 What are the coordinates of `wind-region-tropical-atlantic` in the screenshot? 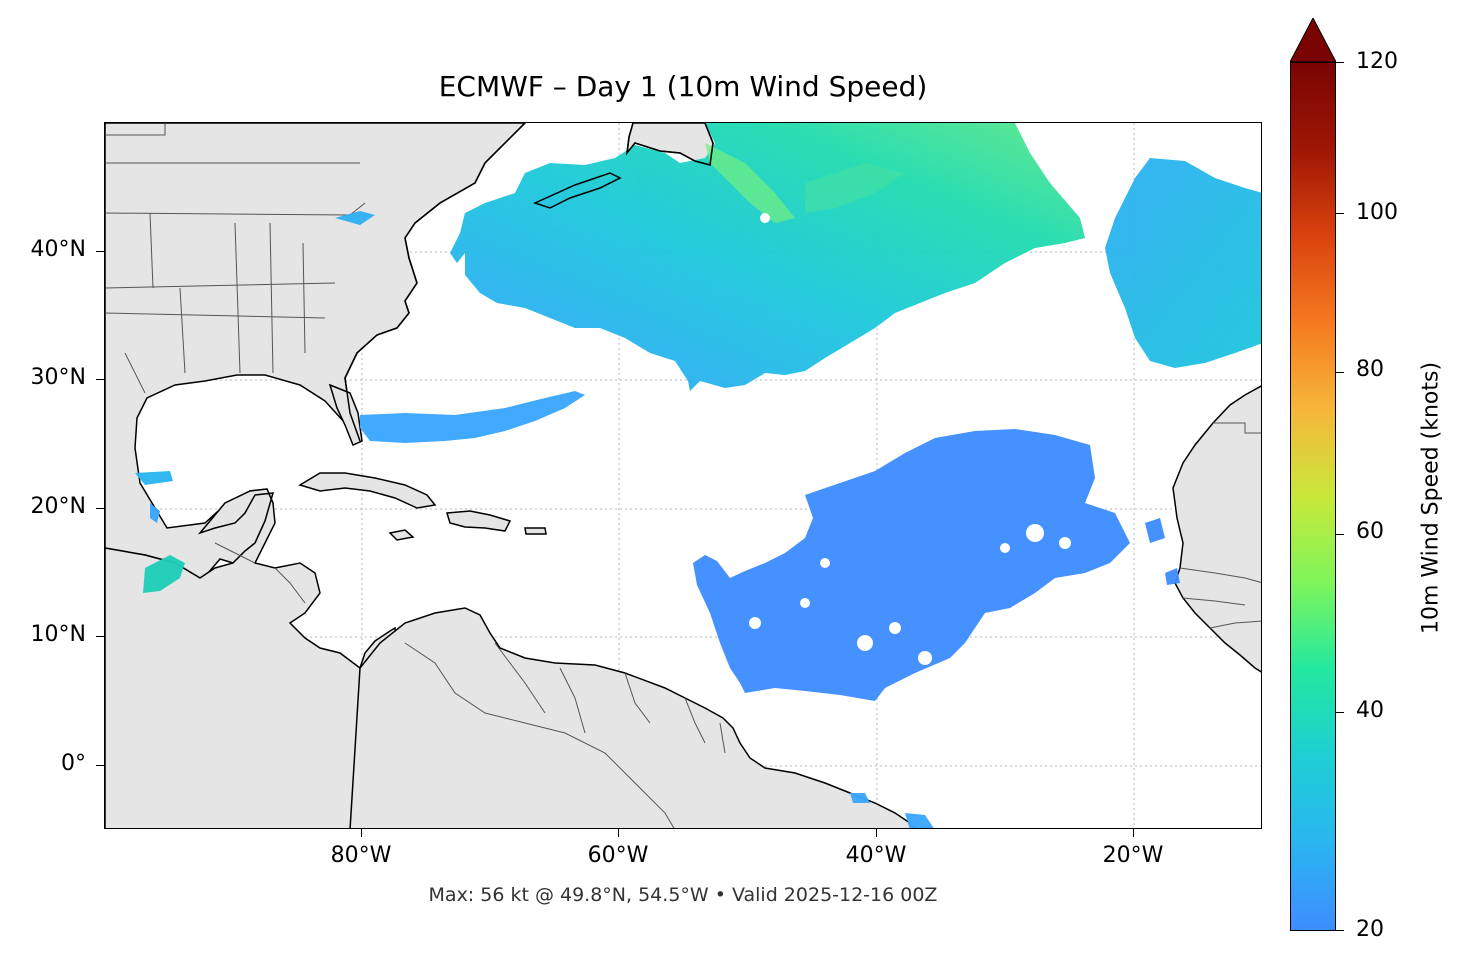 It's located at (911, 565).